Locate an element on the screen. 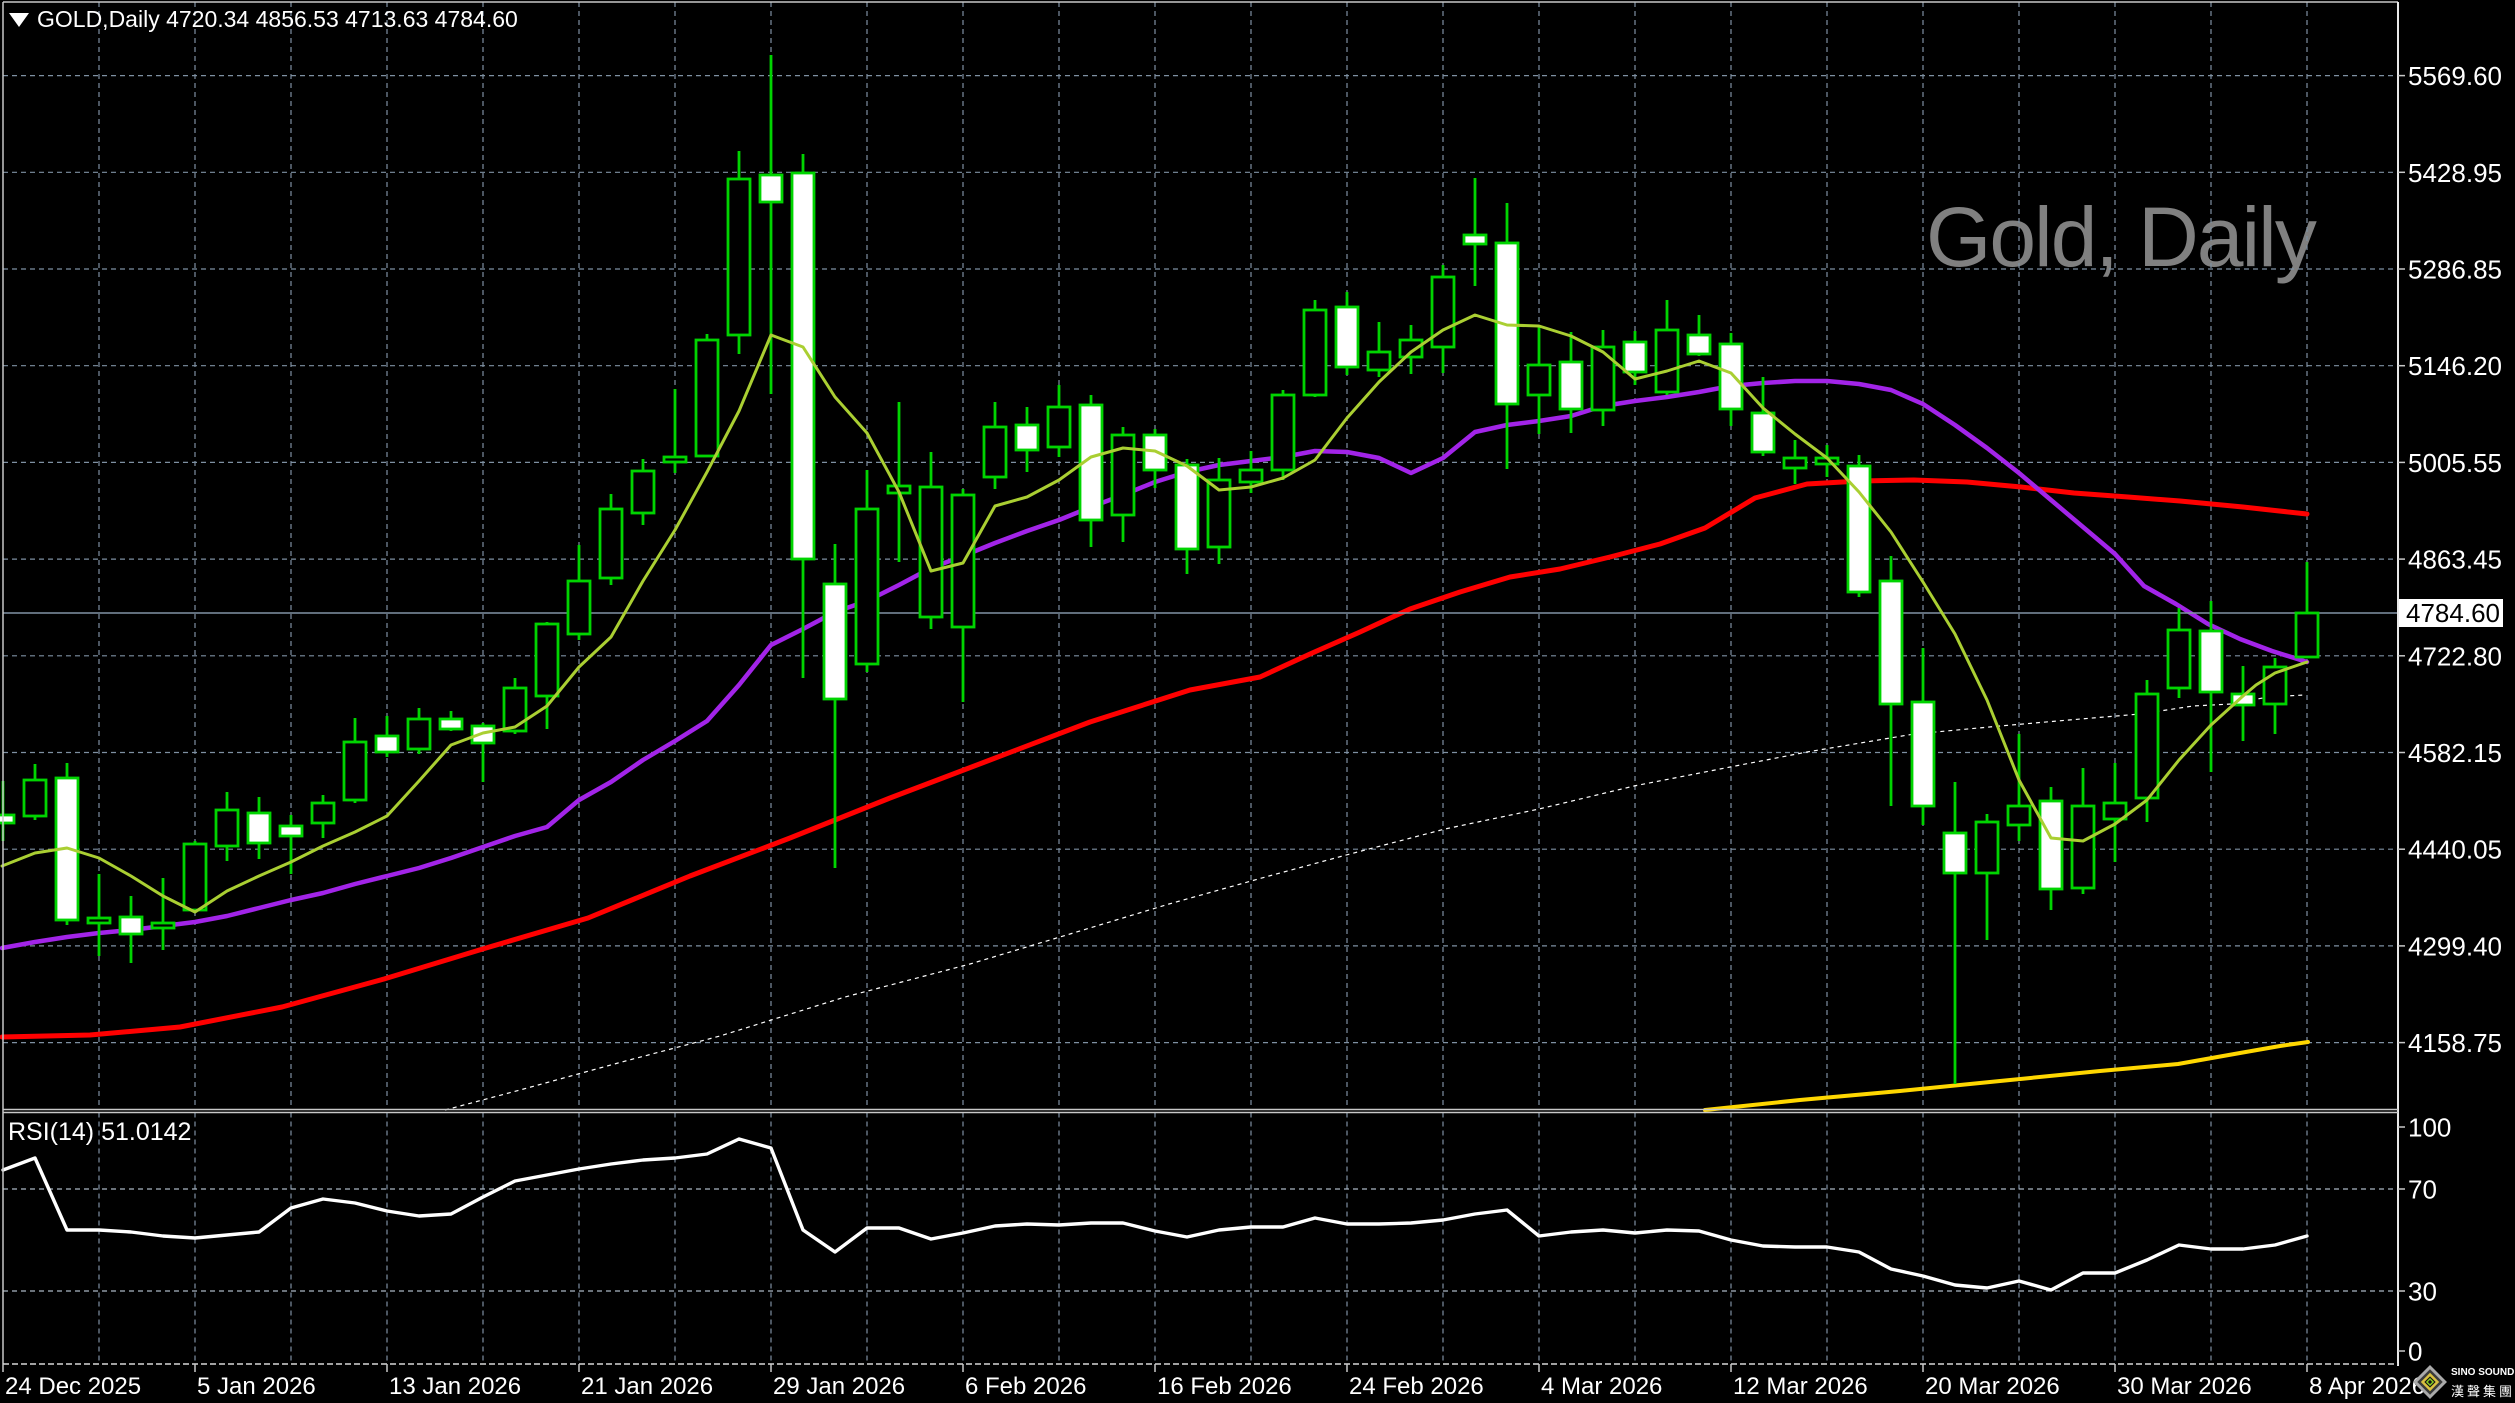 This screenshot has height=1403, width=2515. svg-text: 0 is located at coordinates (2415, 1352).